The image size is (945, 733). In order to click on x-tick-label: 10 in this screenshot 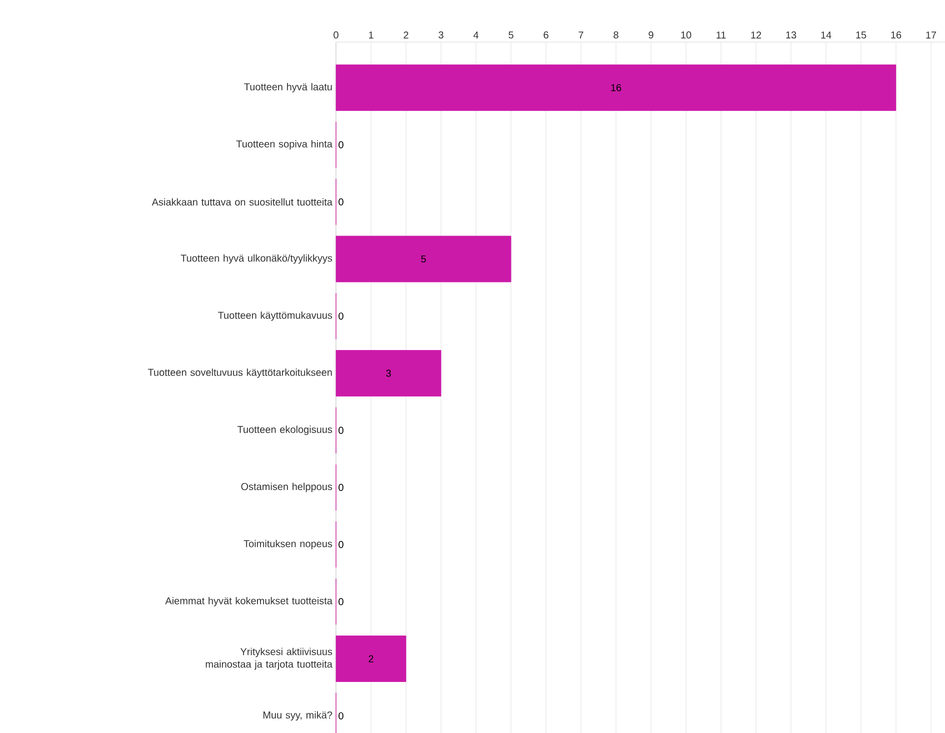, I will do `click(686, 34)`.